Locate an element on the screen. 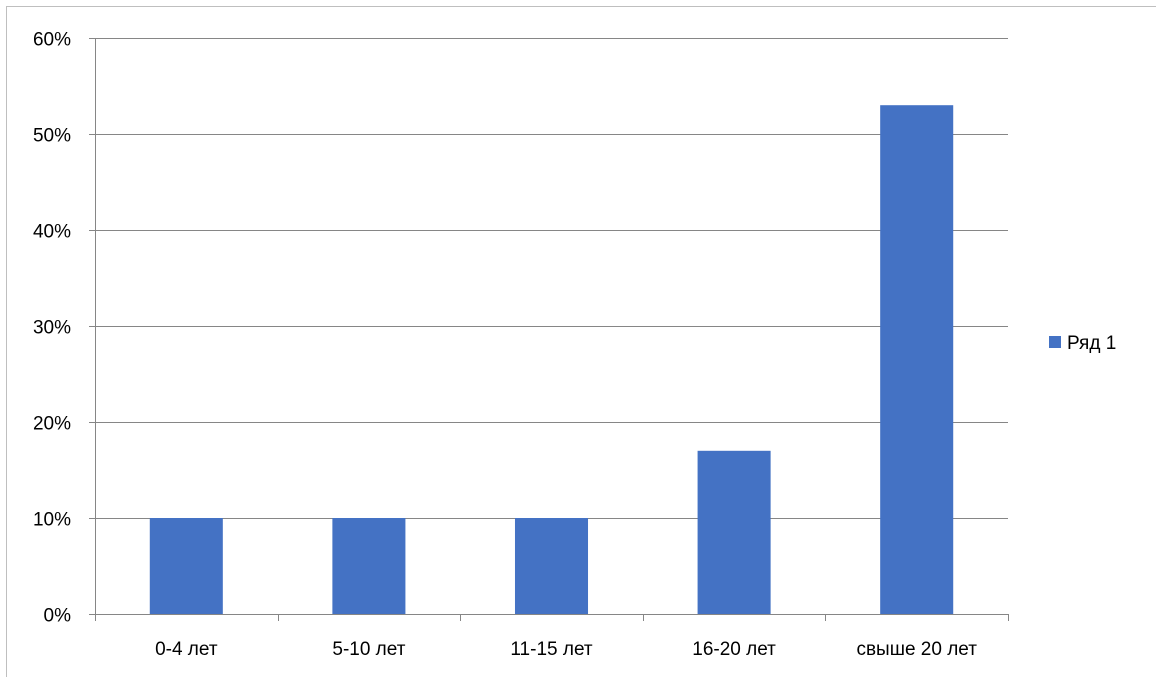  legend-label: Ряд 1 is located at coordinates (1091, 343).